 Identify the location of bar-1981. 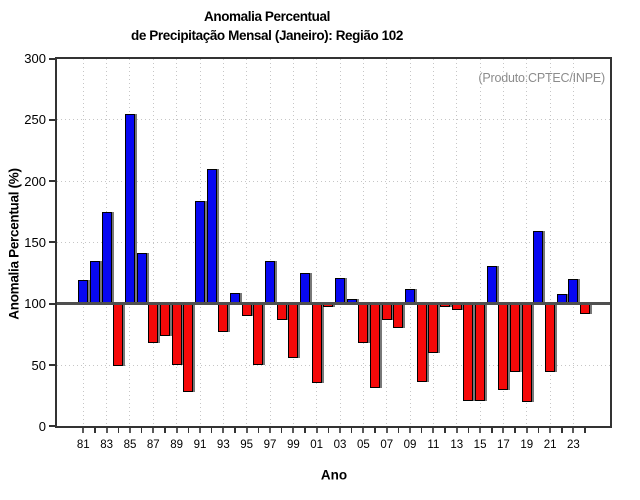
(83, 292).